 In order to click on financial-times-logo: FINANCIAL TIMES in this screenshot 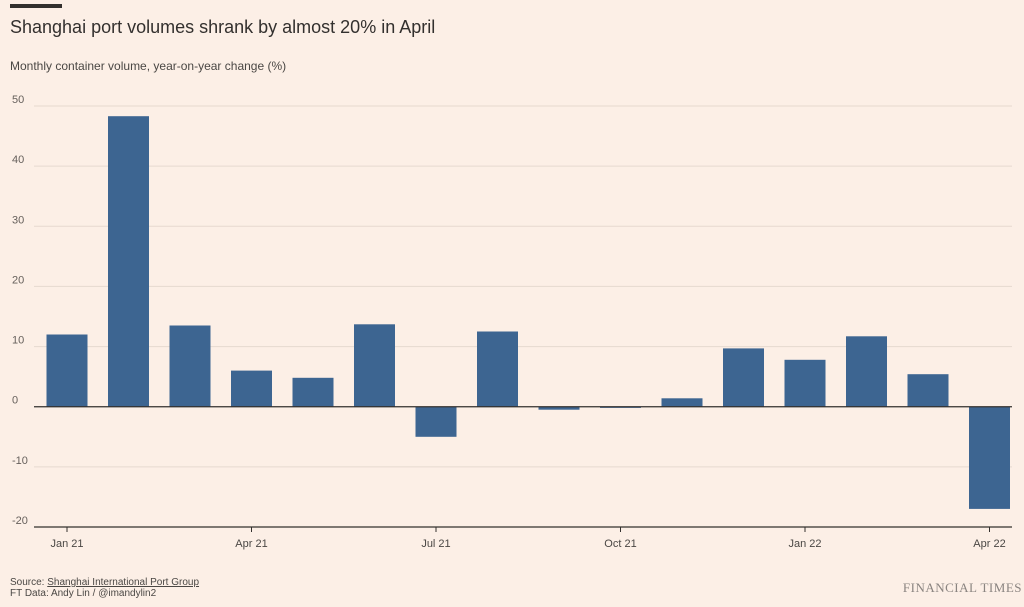, I will do `click(962, 587)`.